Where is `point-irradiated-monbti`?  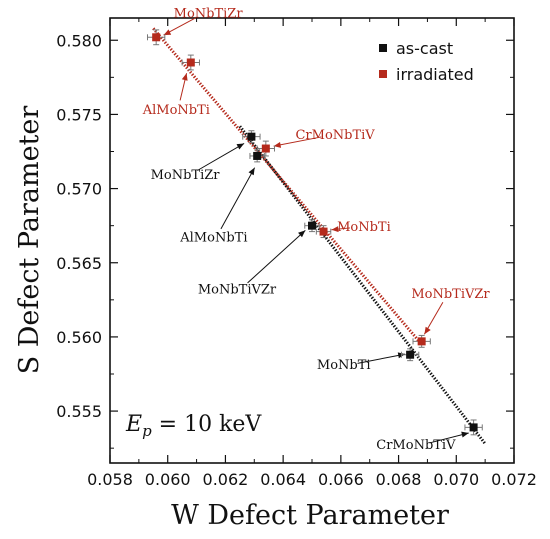
point-irradiated-monbti is located at coordinates (323, 232).